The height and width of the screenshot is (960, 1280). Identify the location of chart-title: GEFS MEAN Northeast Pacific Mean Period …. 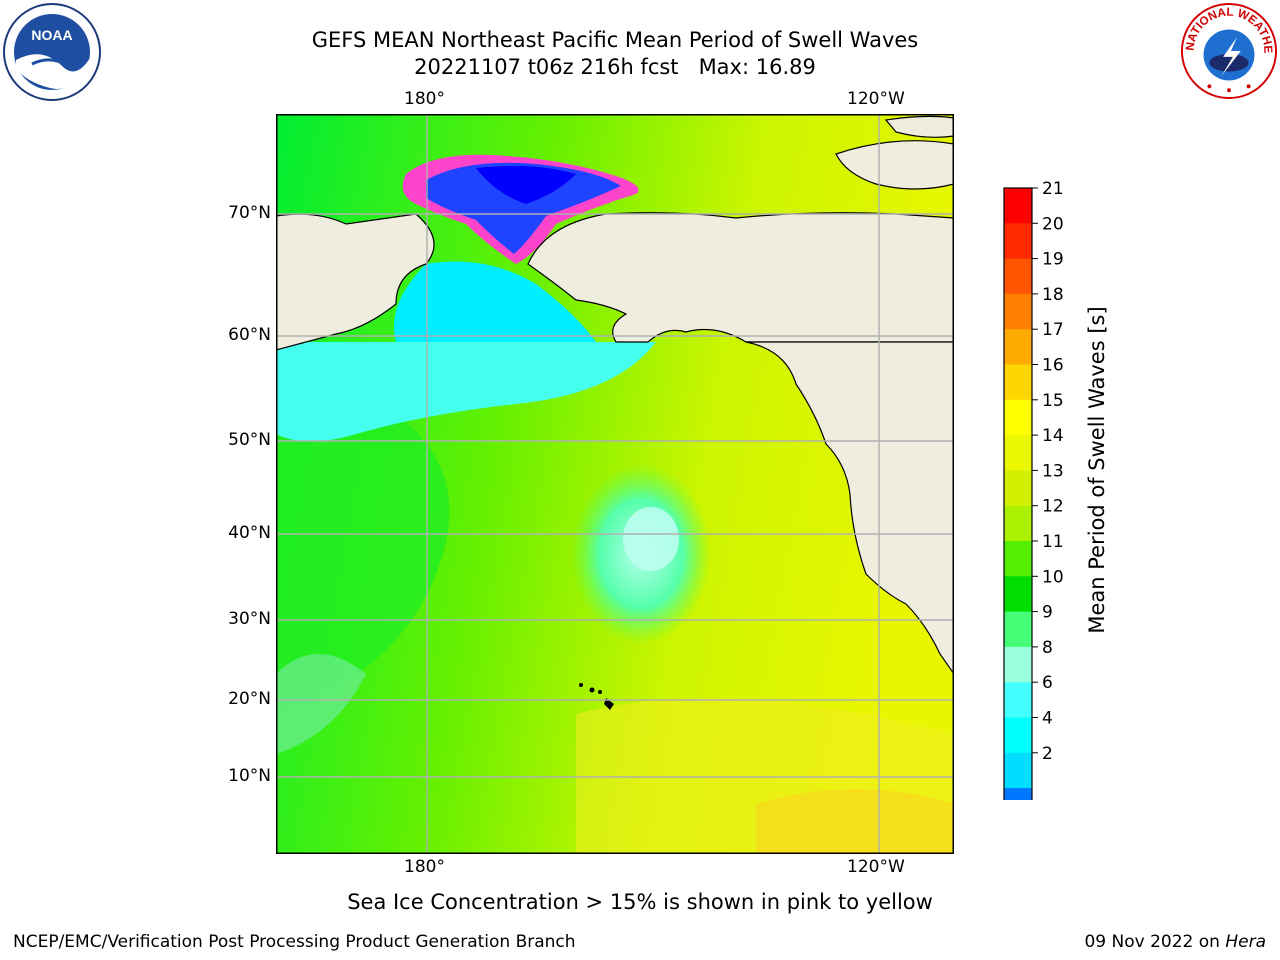
(615, 40).